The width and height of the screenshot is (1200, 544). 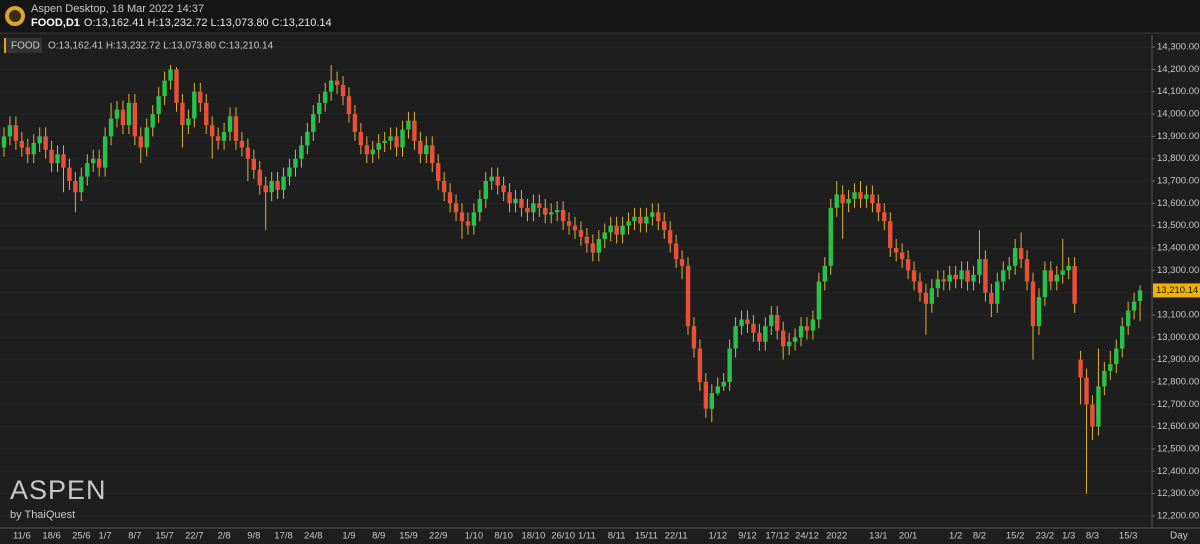 I want to click on timeframe-label: Day, so click(x=1179, y=536).